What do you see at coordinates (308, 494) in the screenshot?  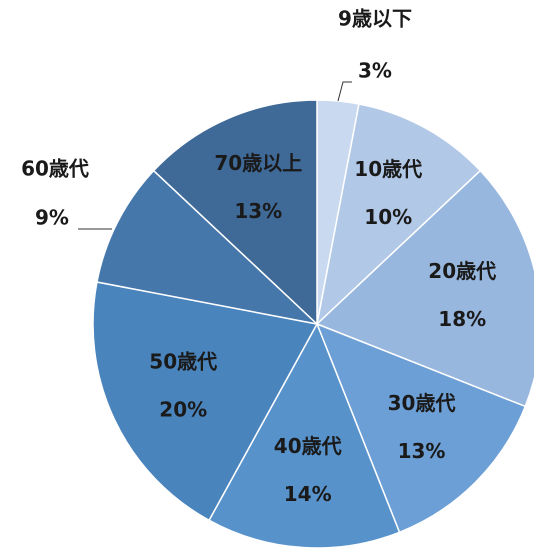 I see `slice-value-label: 14%` at bounding box center [308, 494].